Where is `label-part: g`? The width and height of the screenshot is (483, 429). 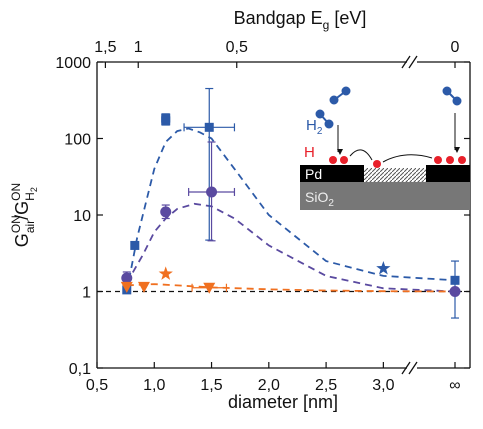 label-part: g is located at coordinates (326, 25).